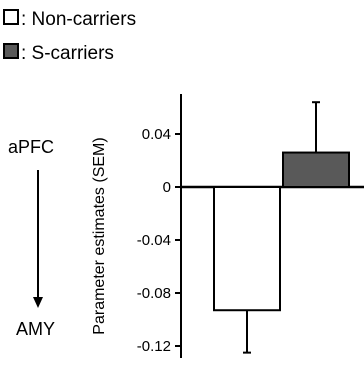 This screenshot has width=364, height=371. Describe the element at coordinates (31, 147) in the screenshot. I see `pathway-source-label: aPFC` at that location.